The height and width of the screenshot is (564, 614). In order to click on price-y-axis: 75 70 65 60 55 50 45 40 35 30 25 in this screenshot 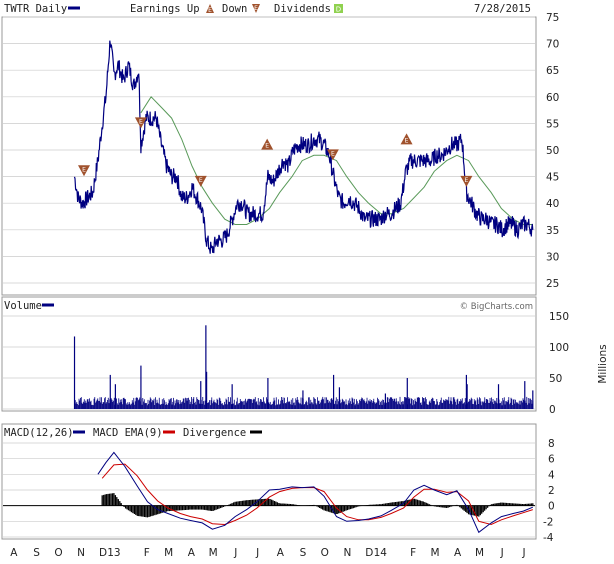, I will do `click(552, 151)`.